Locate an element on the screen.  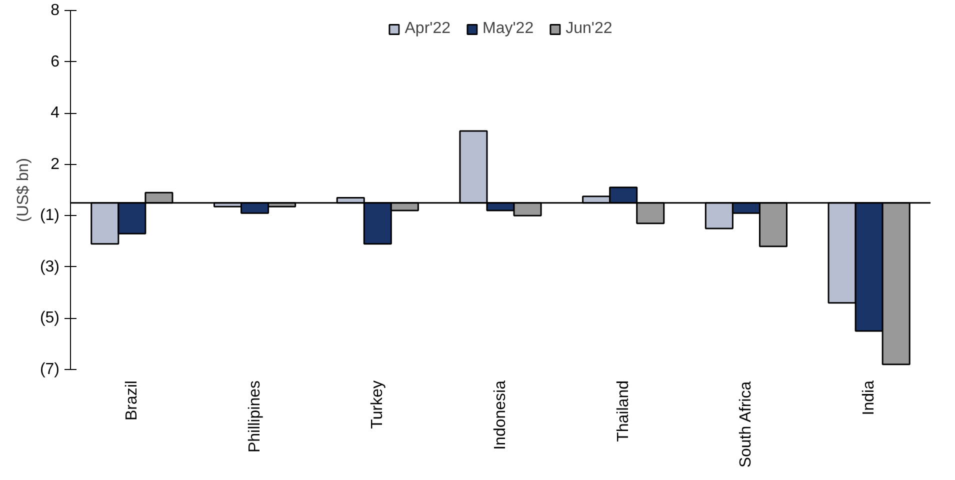
y-tick-label: 6 is located at coordinates (55, 61).